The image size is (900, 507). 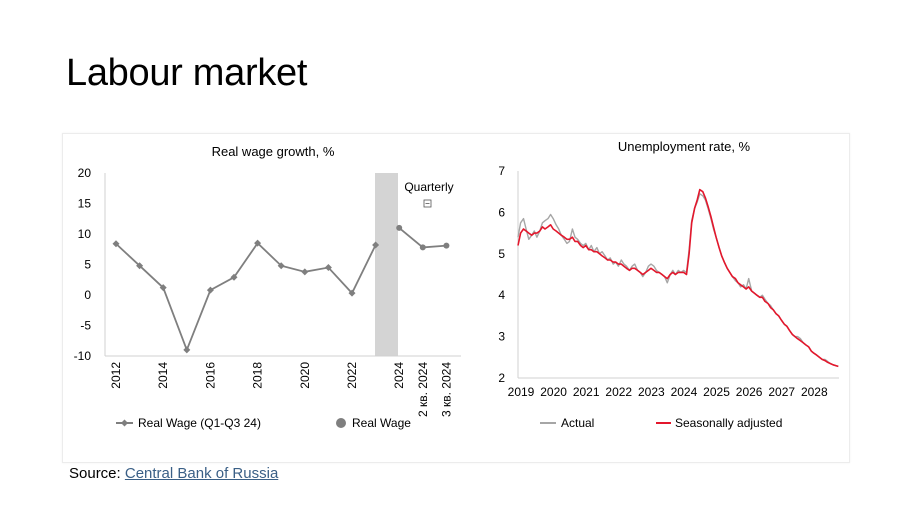 I want to click on slide-title: Labour market, so click(x=187, y=73).